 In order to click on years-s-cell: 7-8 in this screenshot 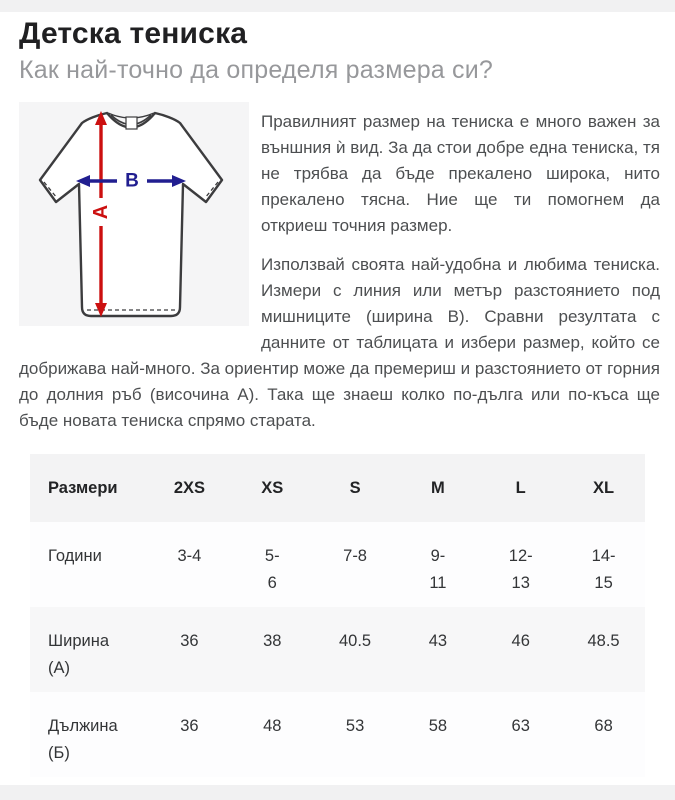, I will do `click(355, 556)`.